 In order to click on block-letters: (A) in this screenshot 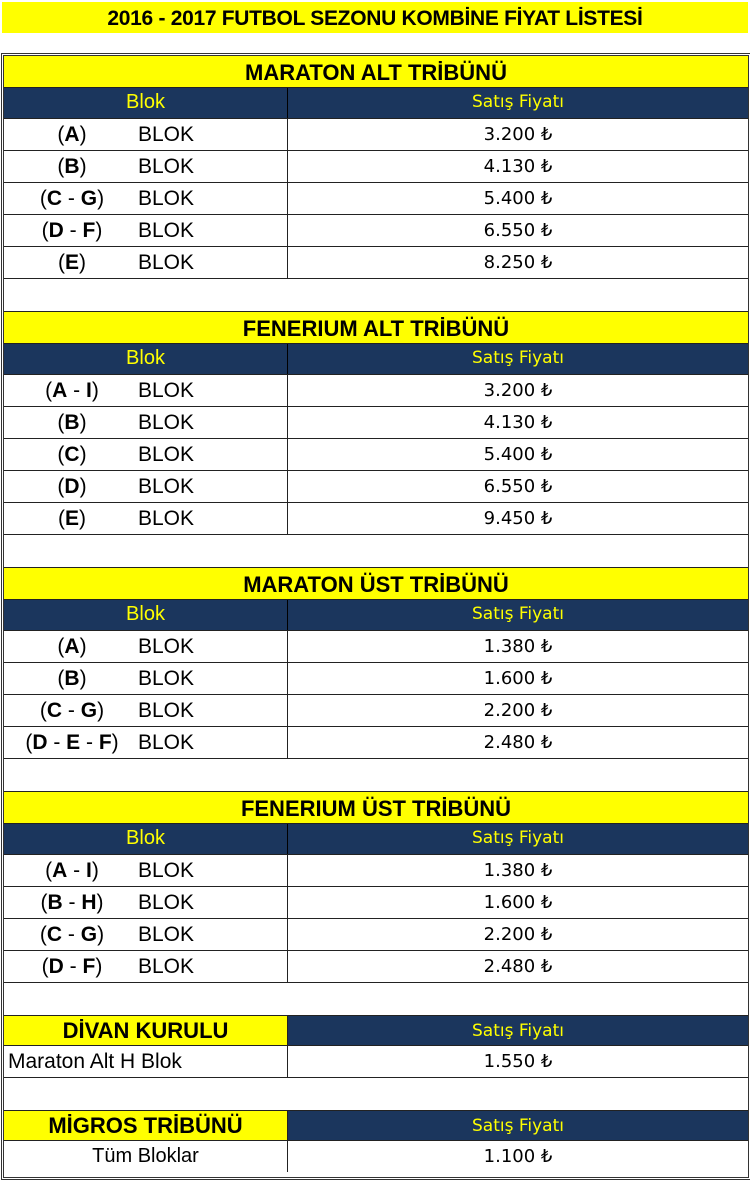, I will do `click(72, 646)`.